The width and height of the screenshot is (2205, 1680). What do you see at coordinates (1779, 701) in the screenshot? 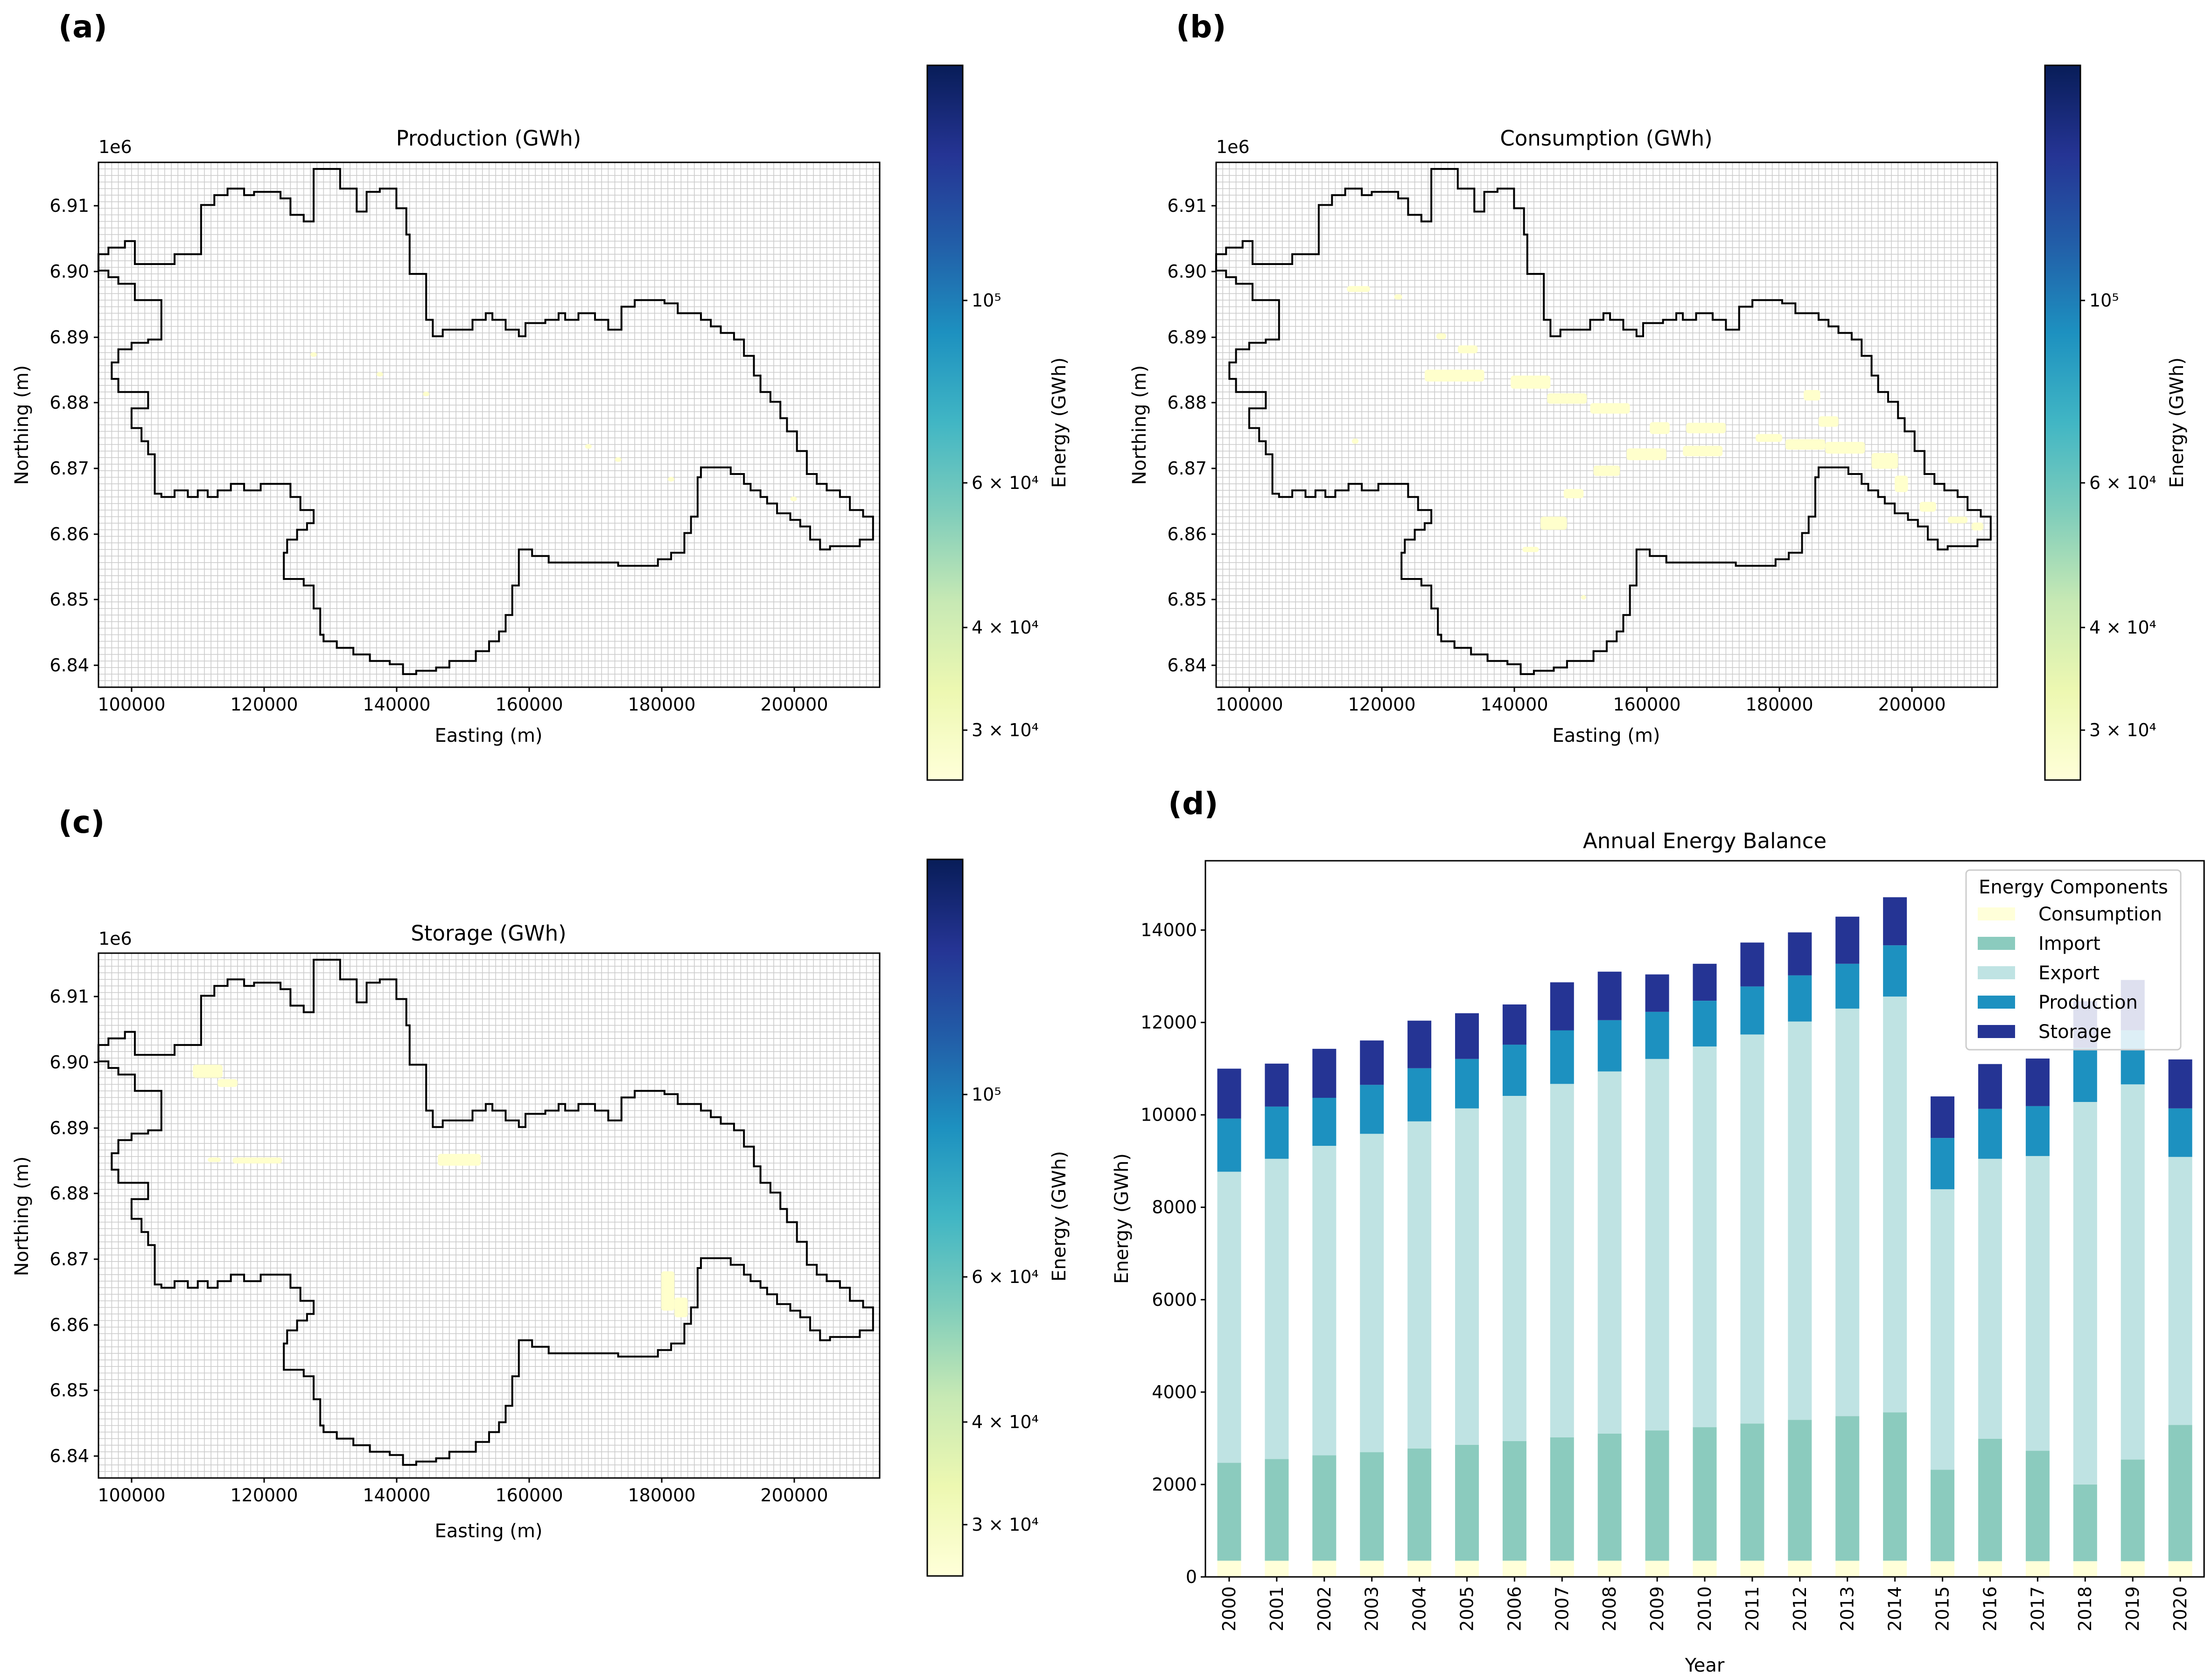
I see `x-tick-180000: 180000` at bounding box center [1779, 701].